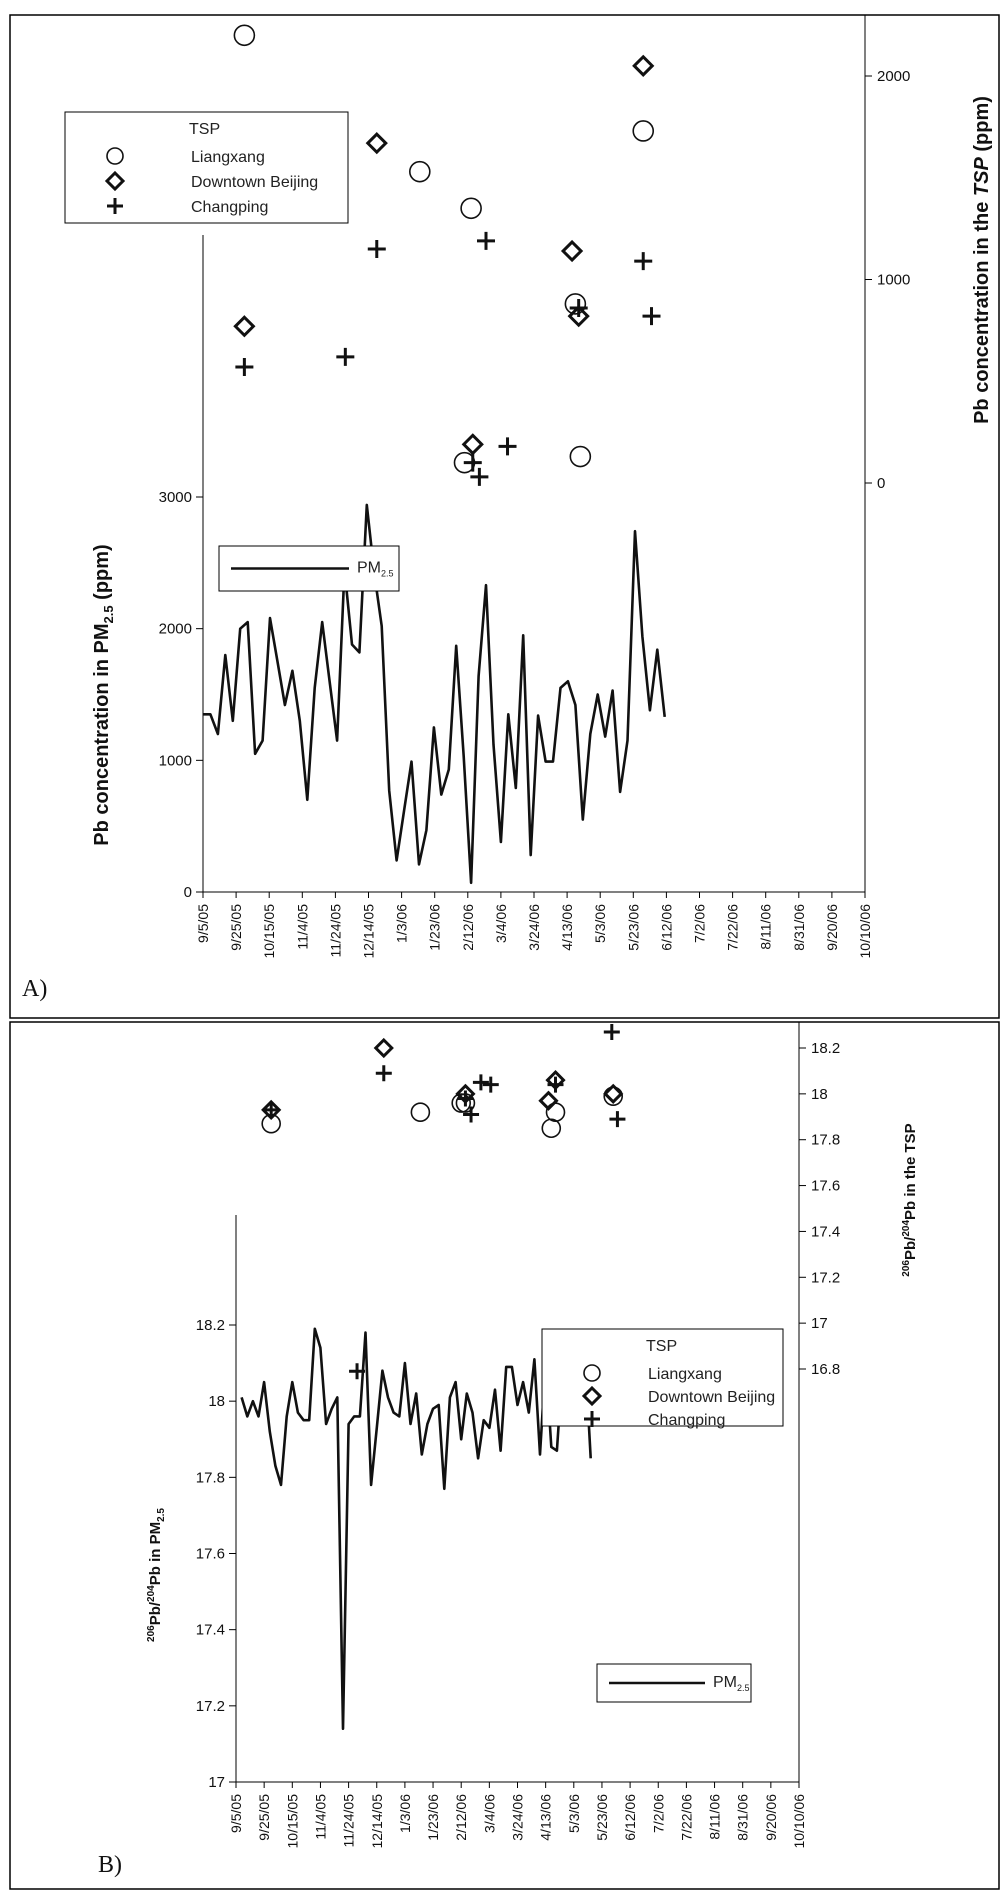  I want to click on right-axis-title-pre: Pb/, so click(910, 1248).